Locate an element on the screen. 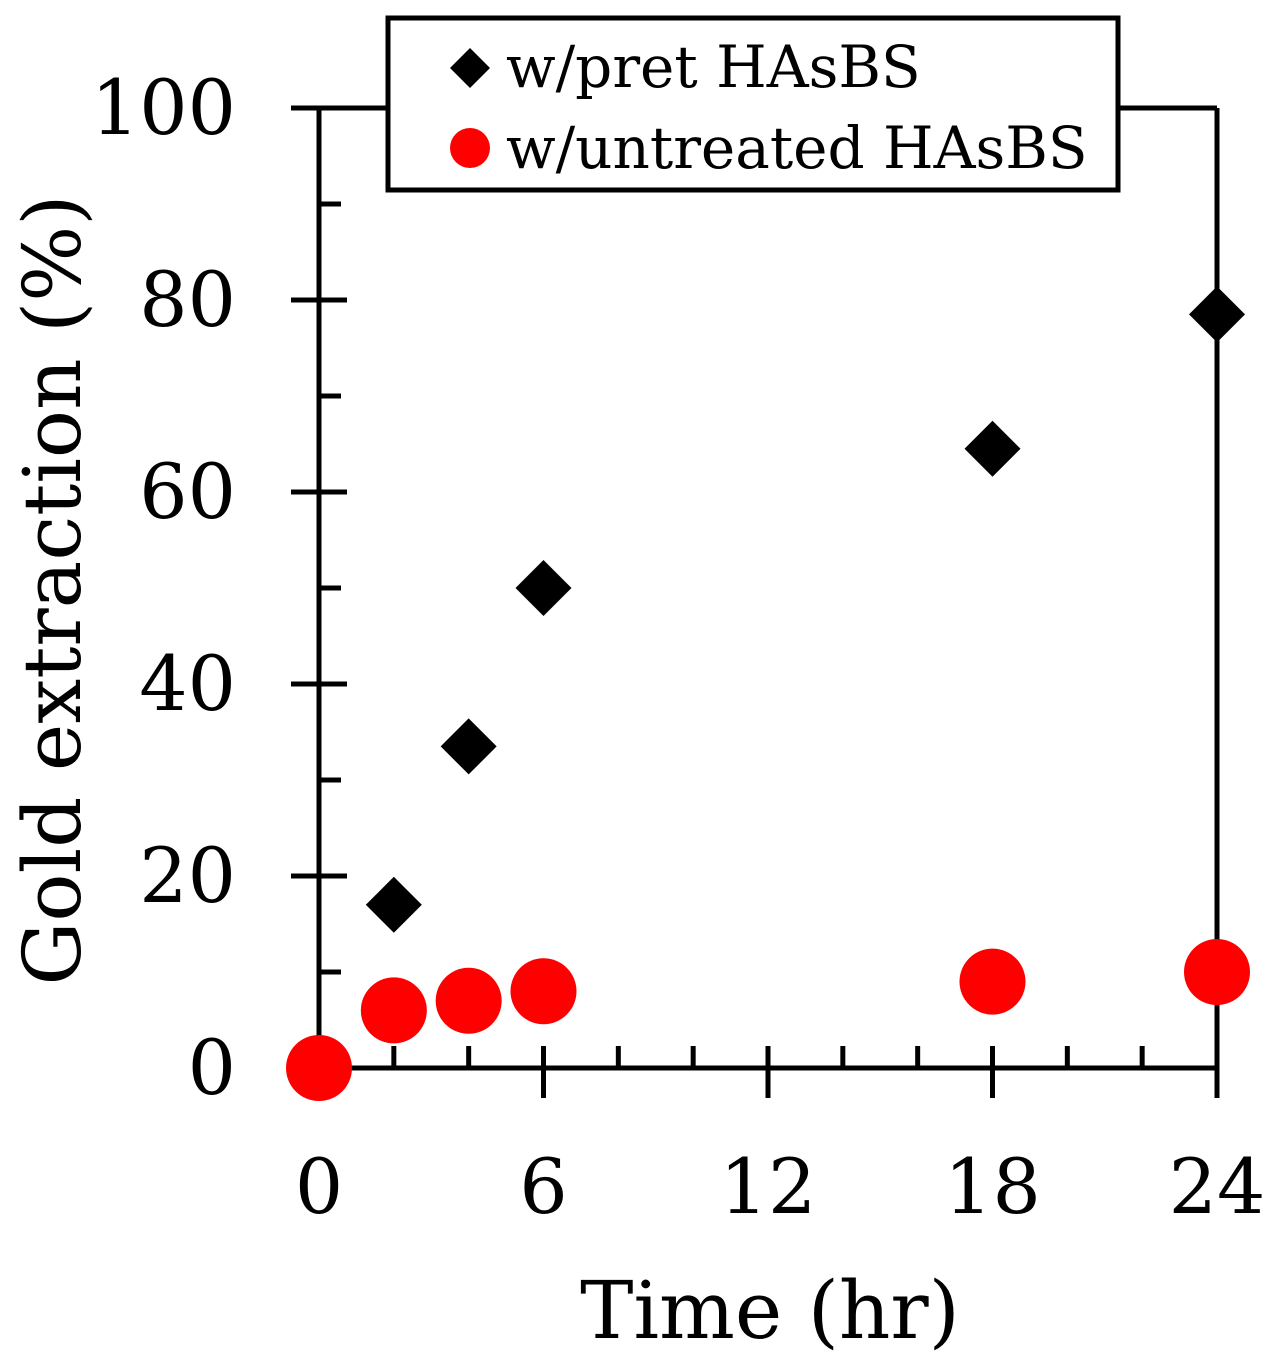 The width and height of the screenshot is (1285, 1370). y-tick-label: 100 is located at coordinates (163, 107).